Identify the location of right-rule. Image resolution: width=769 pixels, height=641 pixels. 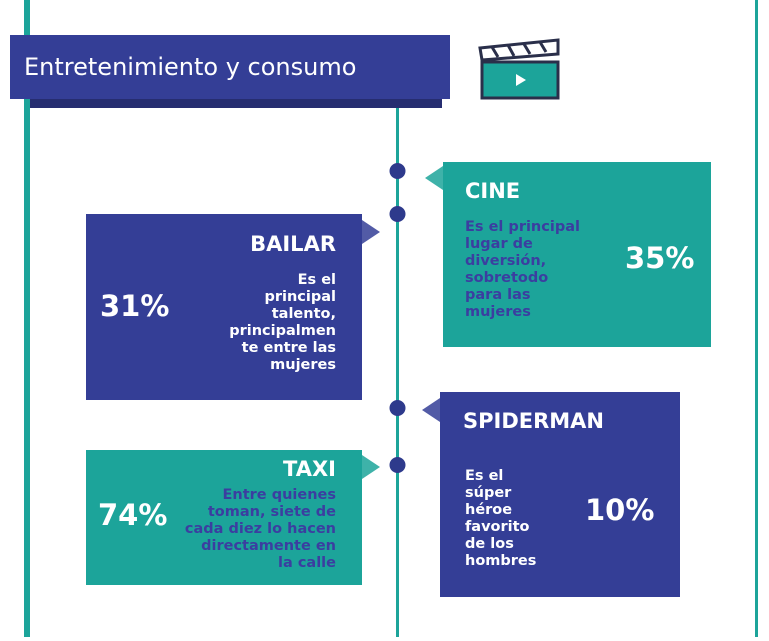
(756, 318).